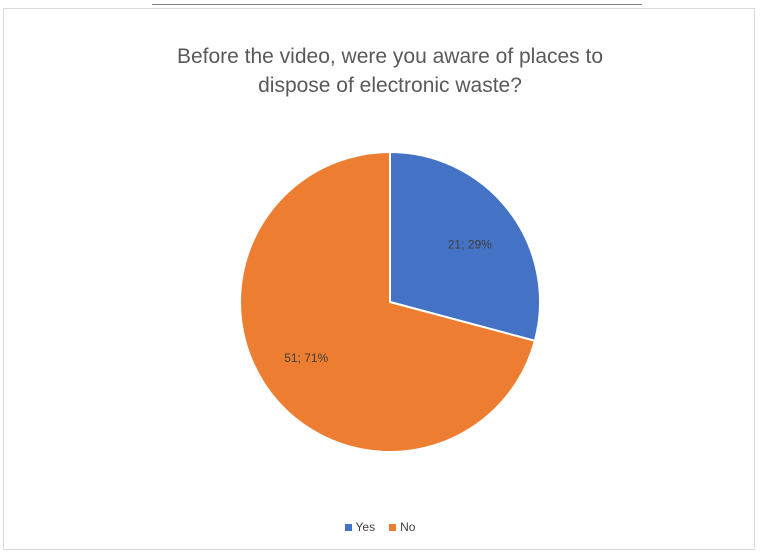 The height and width of the screenshot is (553, 760). I want to click on top-rule, so click(397, 4).